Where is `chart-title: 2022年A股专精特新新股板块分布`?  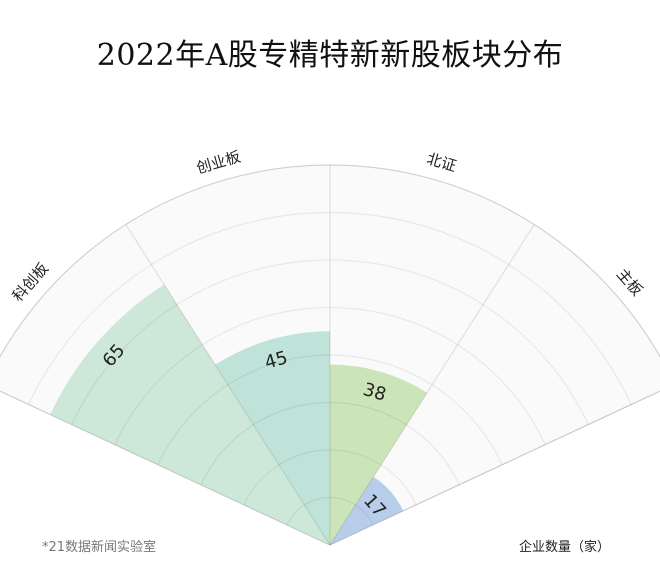
chart-title: 2022年A股专精特新新股板块分布 is located at coordinates (330, 55).